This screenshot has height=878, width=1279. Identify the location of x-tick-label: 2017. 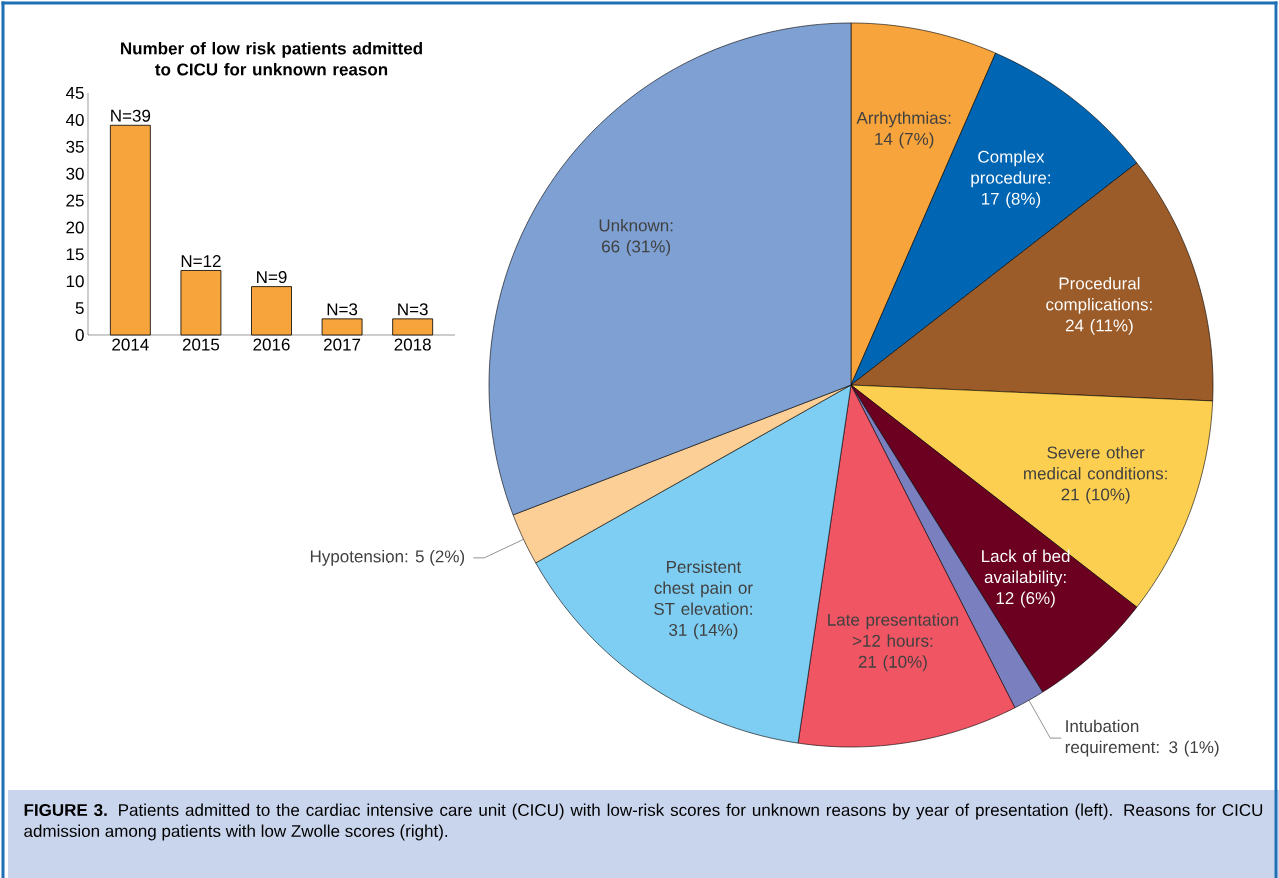
(342, 344).